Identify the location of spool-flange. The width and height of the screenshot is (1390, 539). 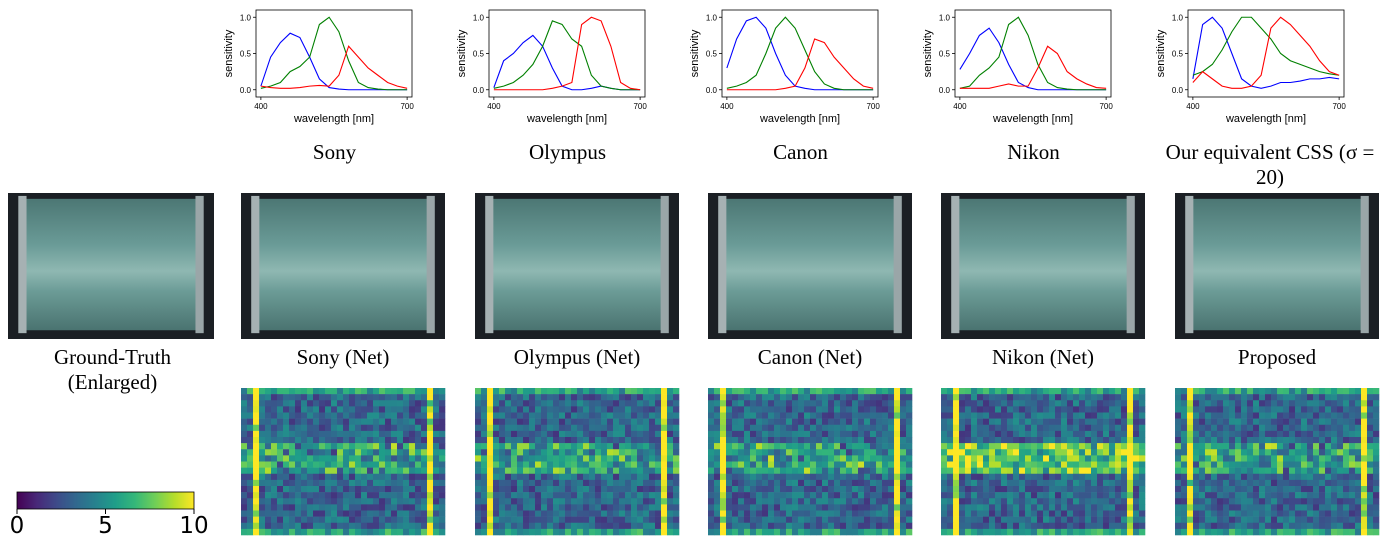
(1189, 264).